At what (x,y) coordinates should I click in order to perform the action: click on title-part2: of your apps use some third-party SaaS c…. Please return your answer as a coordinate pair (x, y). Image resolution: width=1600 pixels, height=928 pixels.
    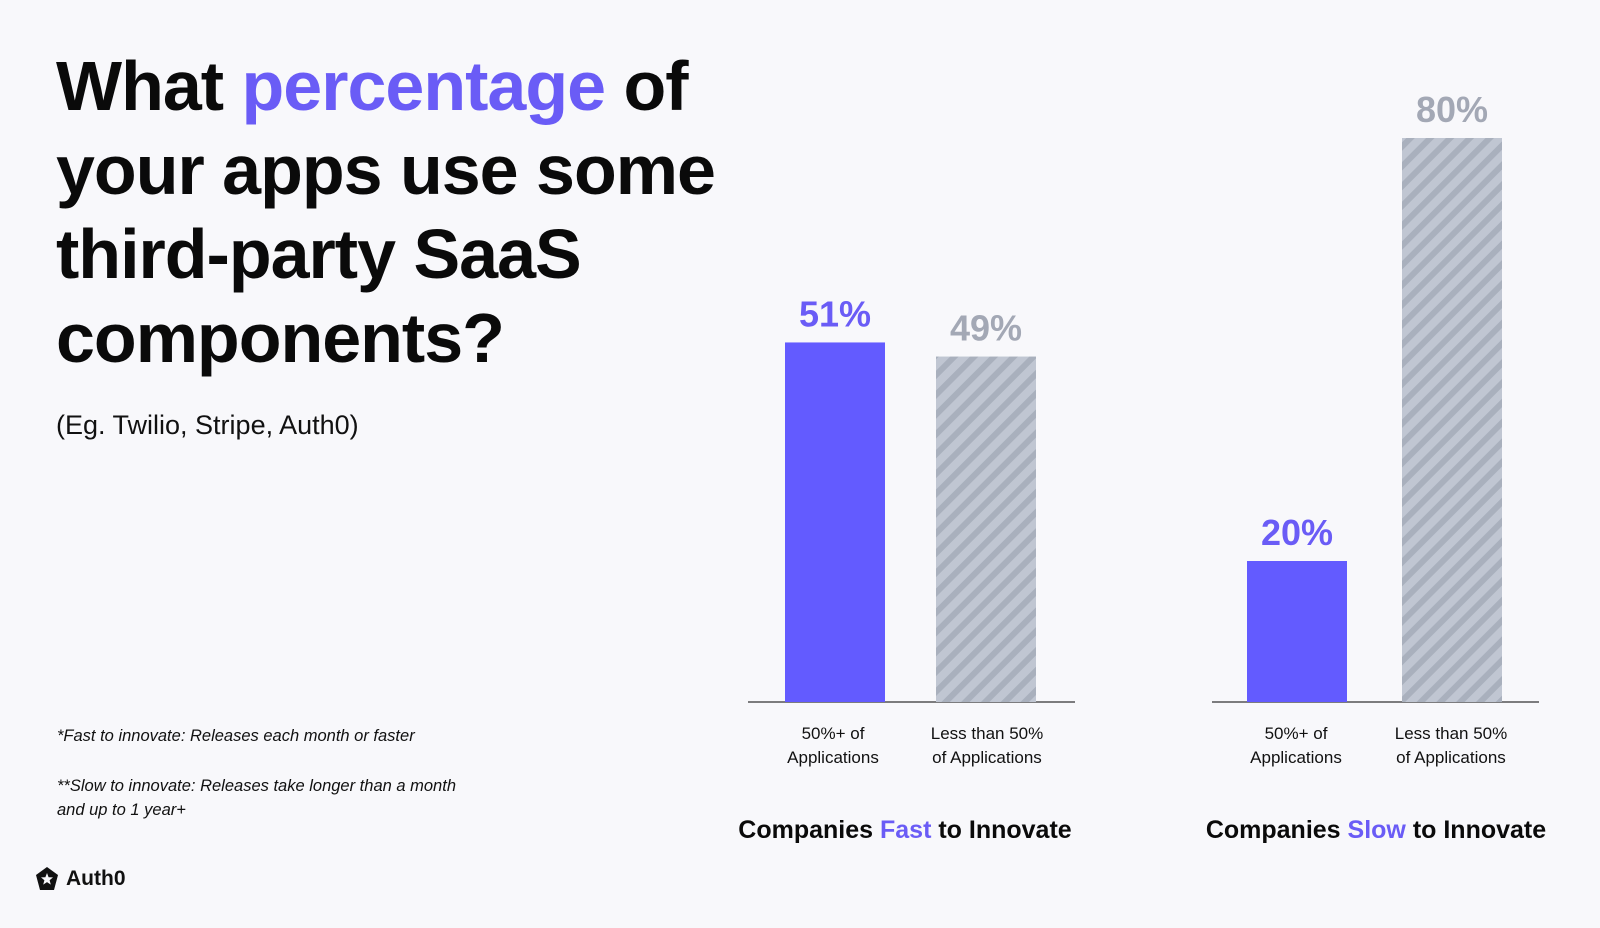
    Looking at the image, I should click on (386, 212).